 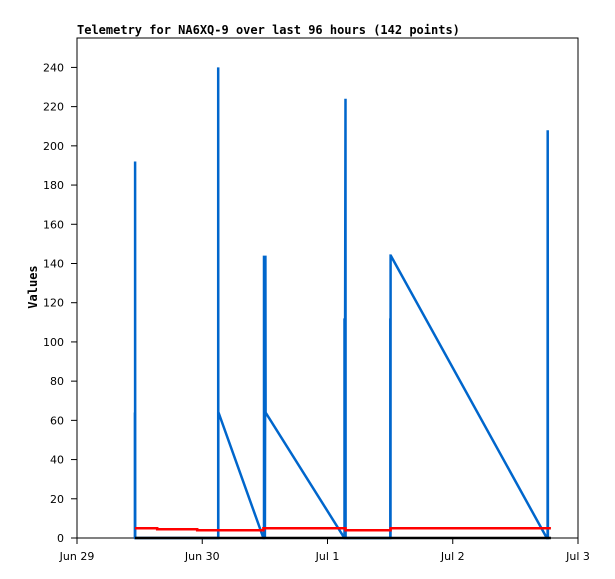 What do you see at coordinates (53, 342) in the screenshot?
I see `y-tick-label: 100` at bounding box center [53, 342].